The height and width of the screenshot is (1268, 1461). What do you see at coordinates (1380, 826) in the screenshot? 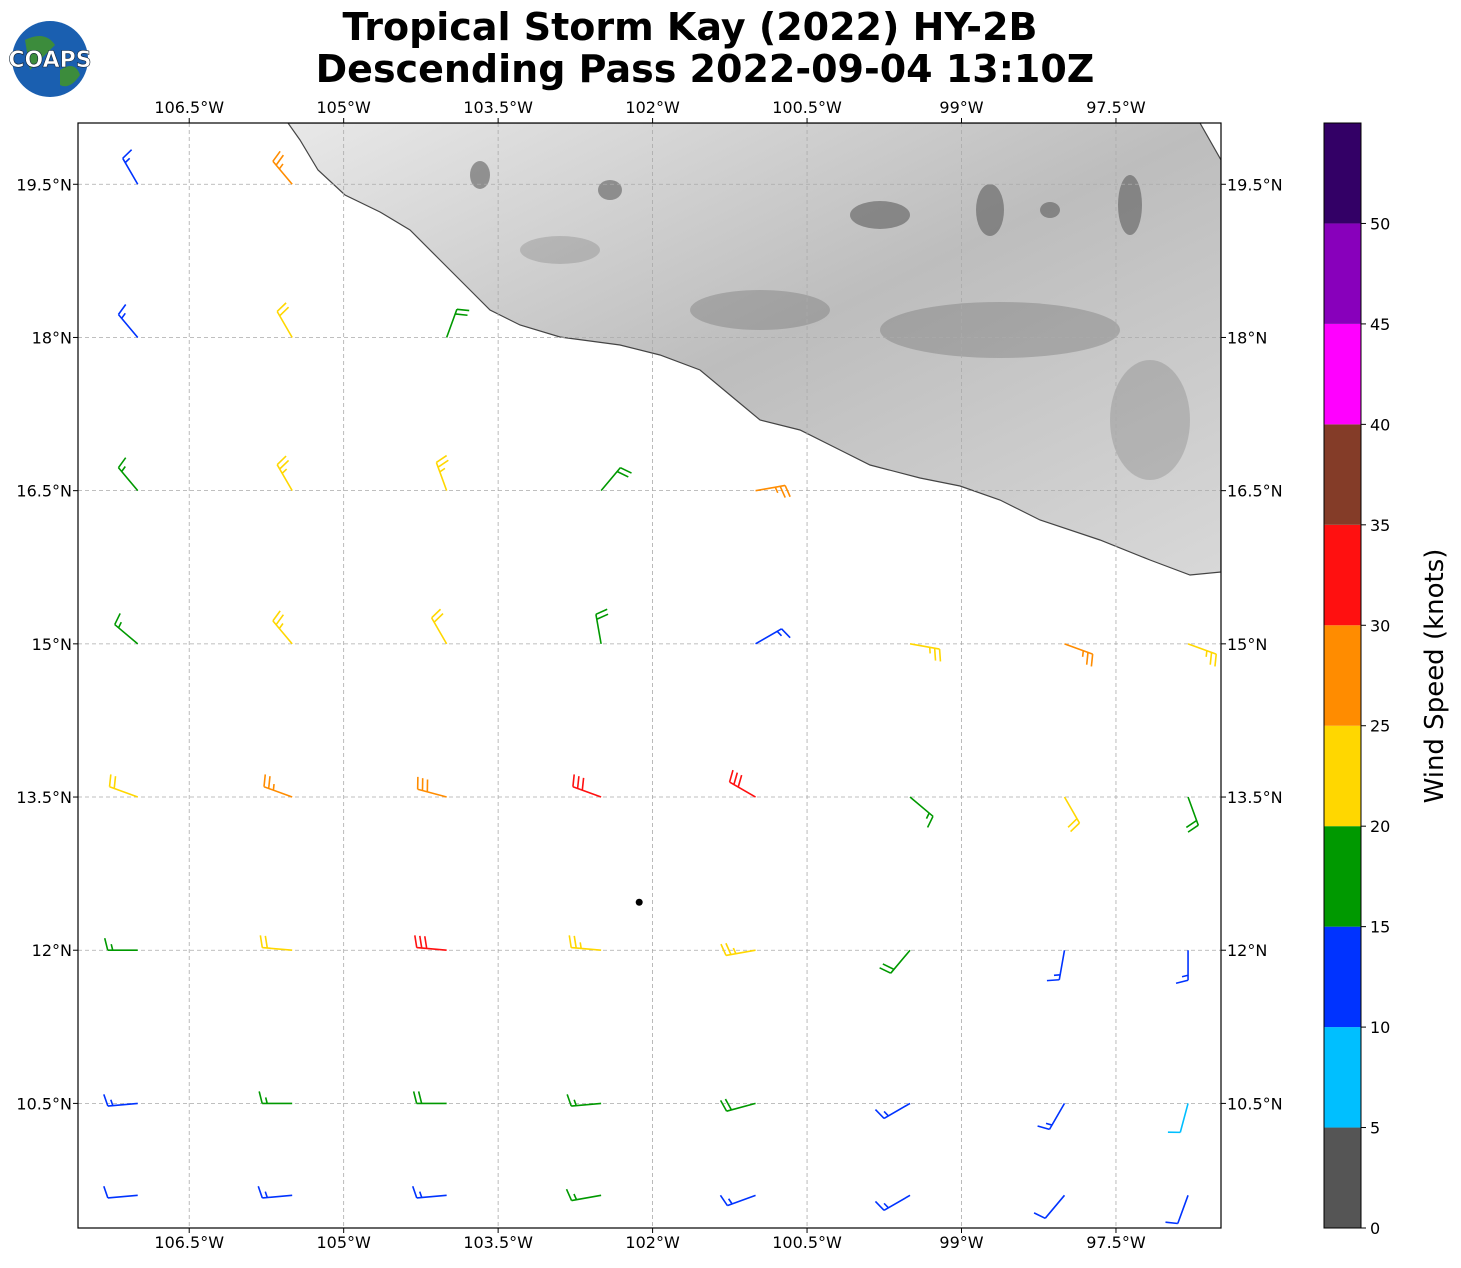
I see `colorbar-tick-label: 20` at bounding box center [1380, 826].